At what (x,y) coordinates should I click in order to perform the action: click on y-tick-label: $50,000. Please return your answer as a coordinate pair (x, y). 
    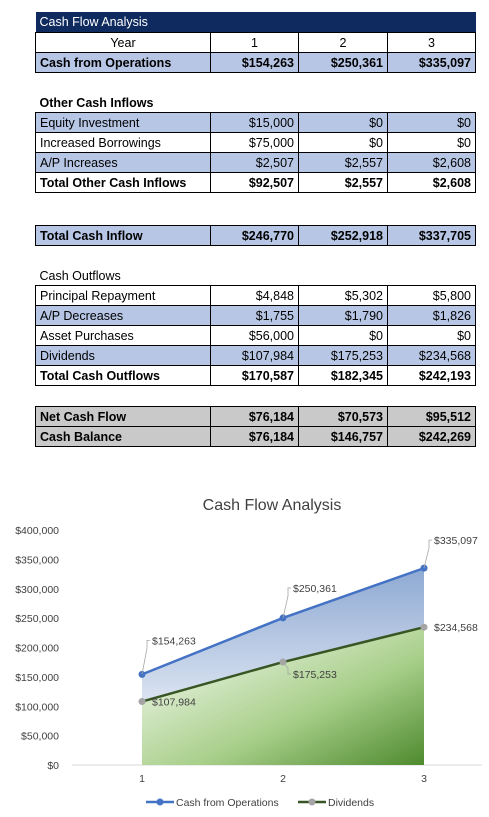
    Looking at the image, I should click on (40, 737).